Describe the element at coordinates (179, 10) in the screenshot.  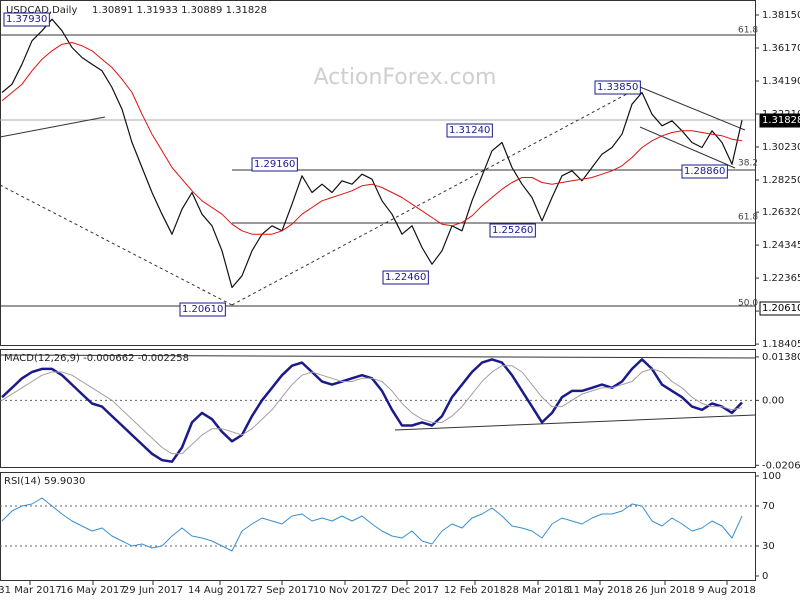
I see `ohlc-readout: 1.30891 1.31933 1.30889 1.31828` at that location.